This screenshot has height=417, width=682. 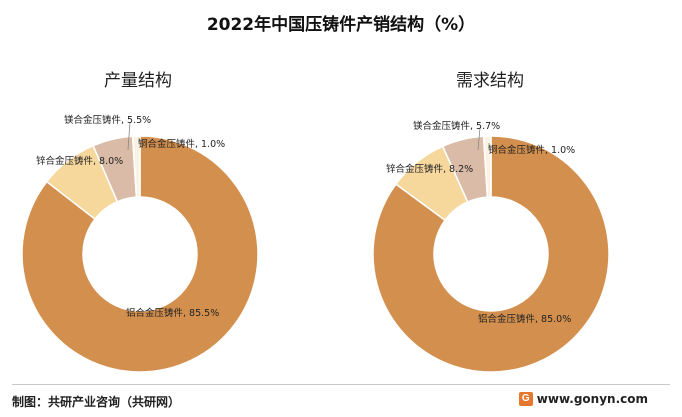 What do you see at coordinates (490, 81) in the screenshot?
I see `right-chart-title: 需求结构` at bounding box center [490, 81].